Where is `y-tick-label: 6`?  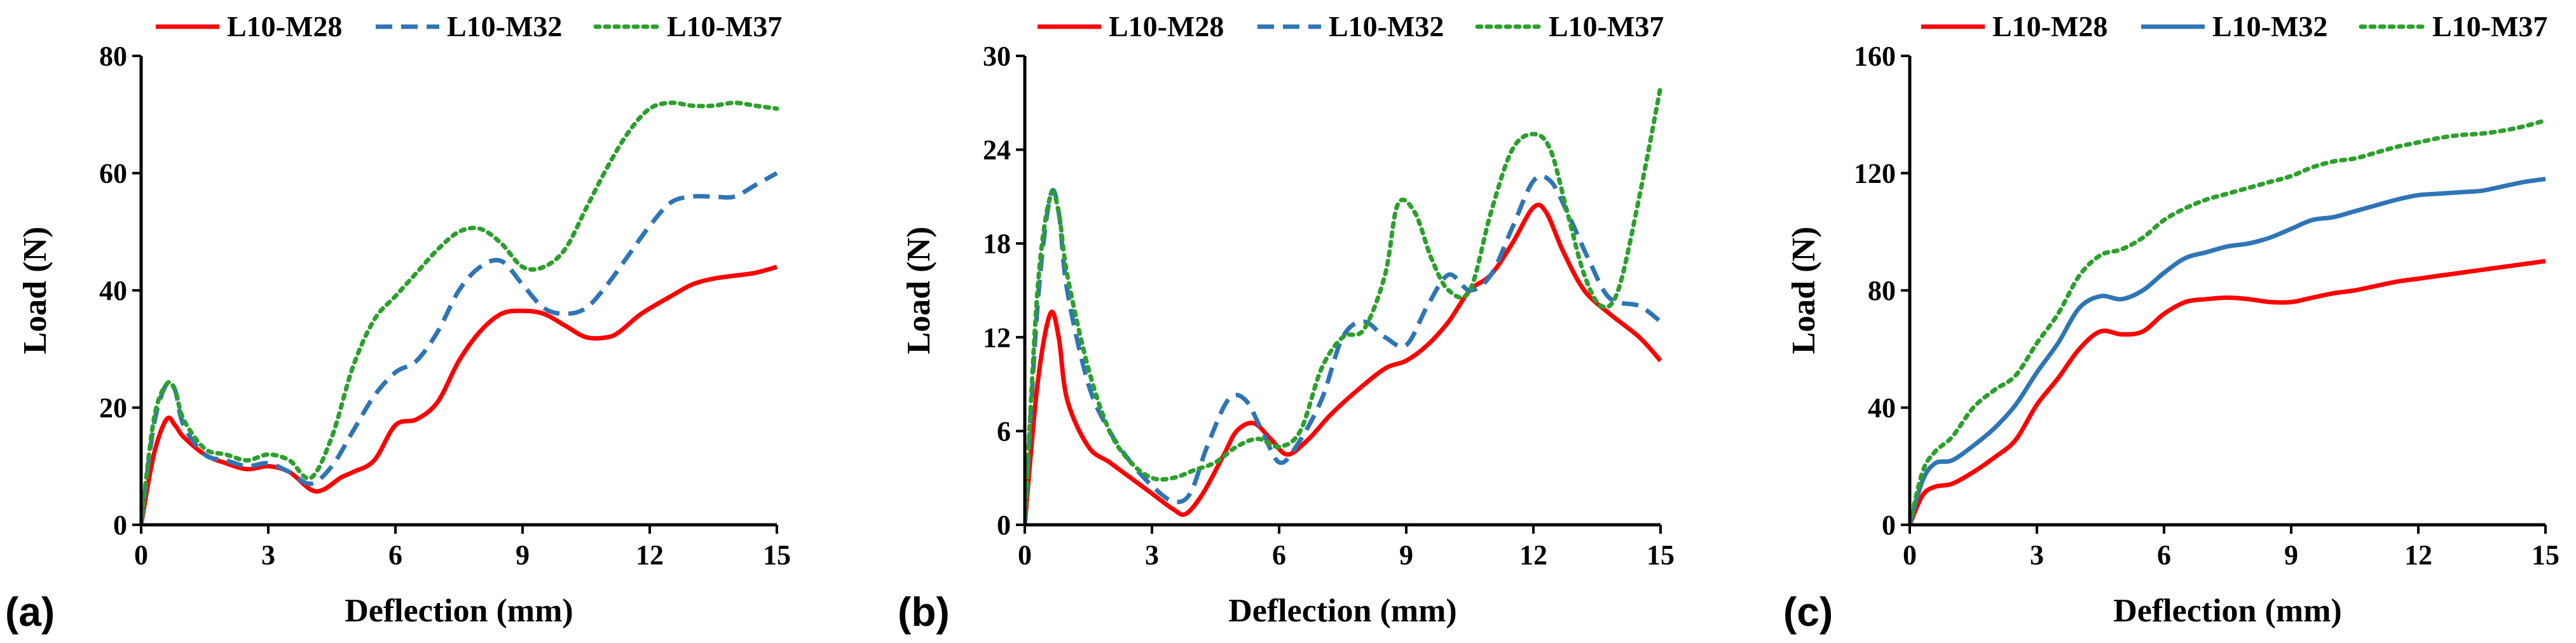
y-tick-label: 6 is located at coordinates (1004, 431).